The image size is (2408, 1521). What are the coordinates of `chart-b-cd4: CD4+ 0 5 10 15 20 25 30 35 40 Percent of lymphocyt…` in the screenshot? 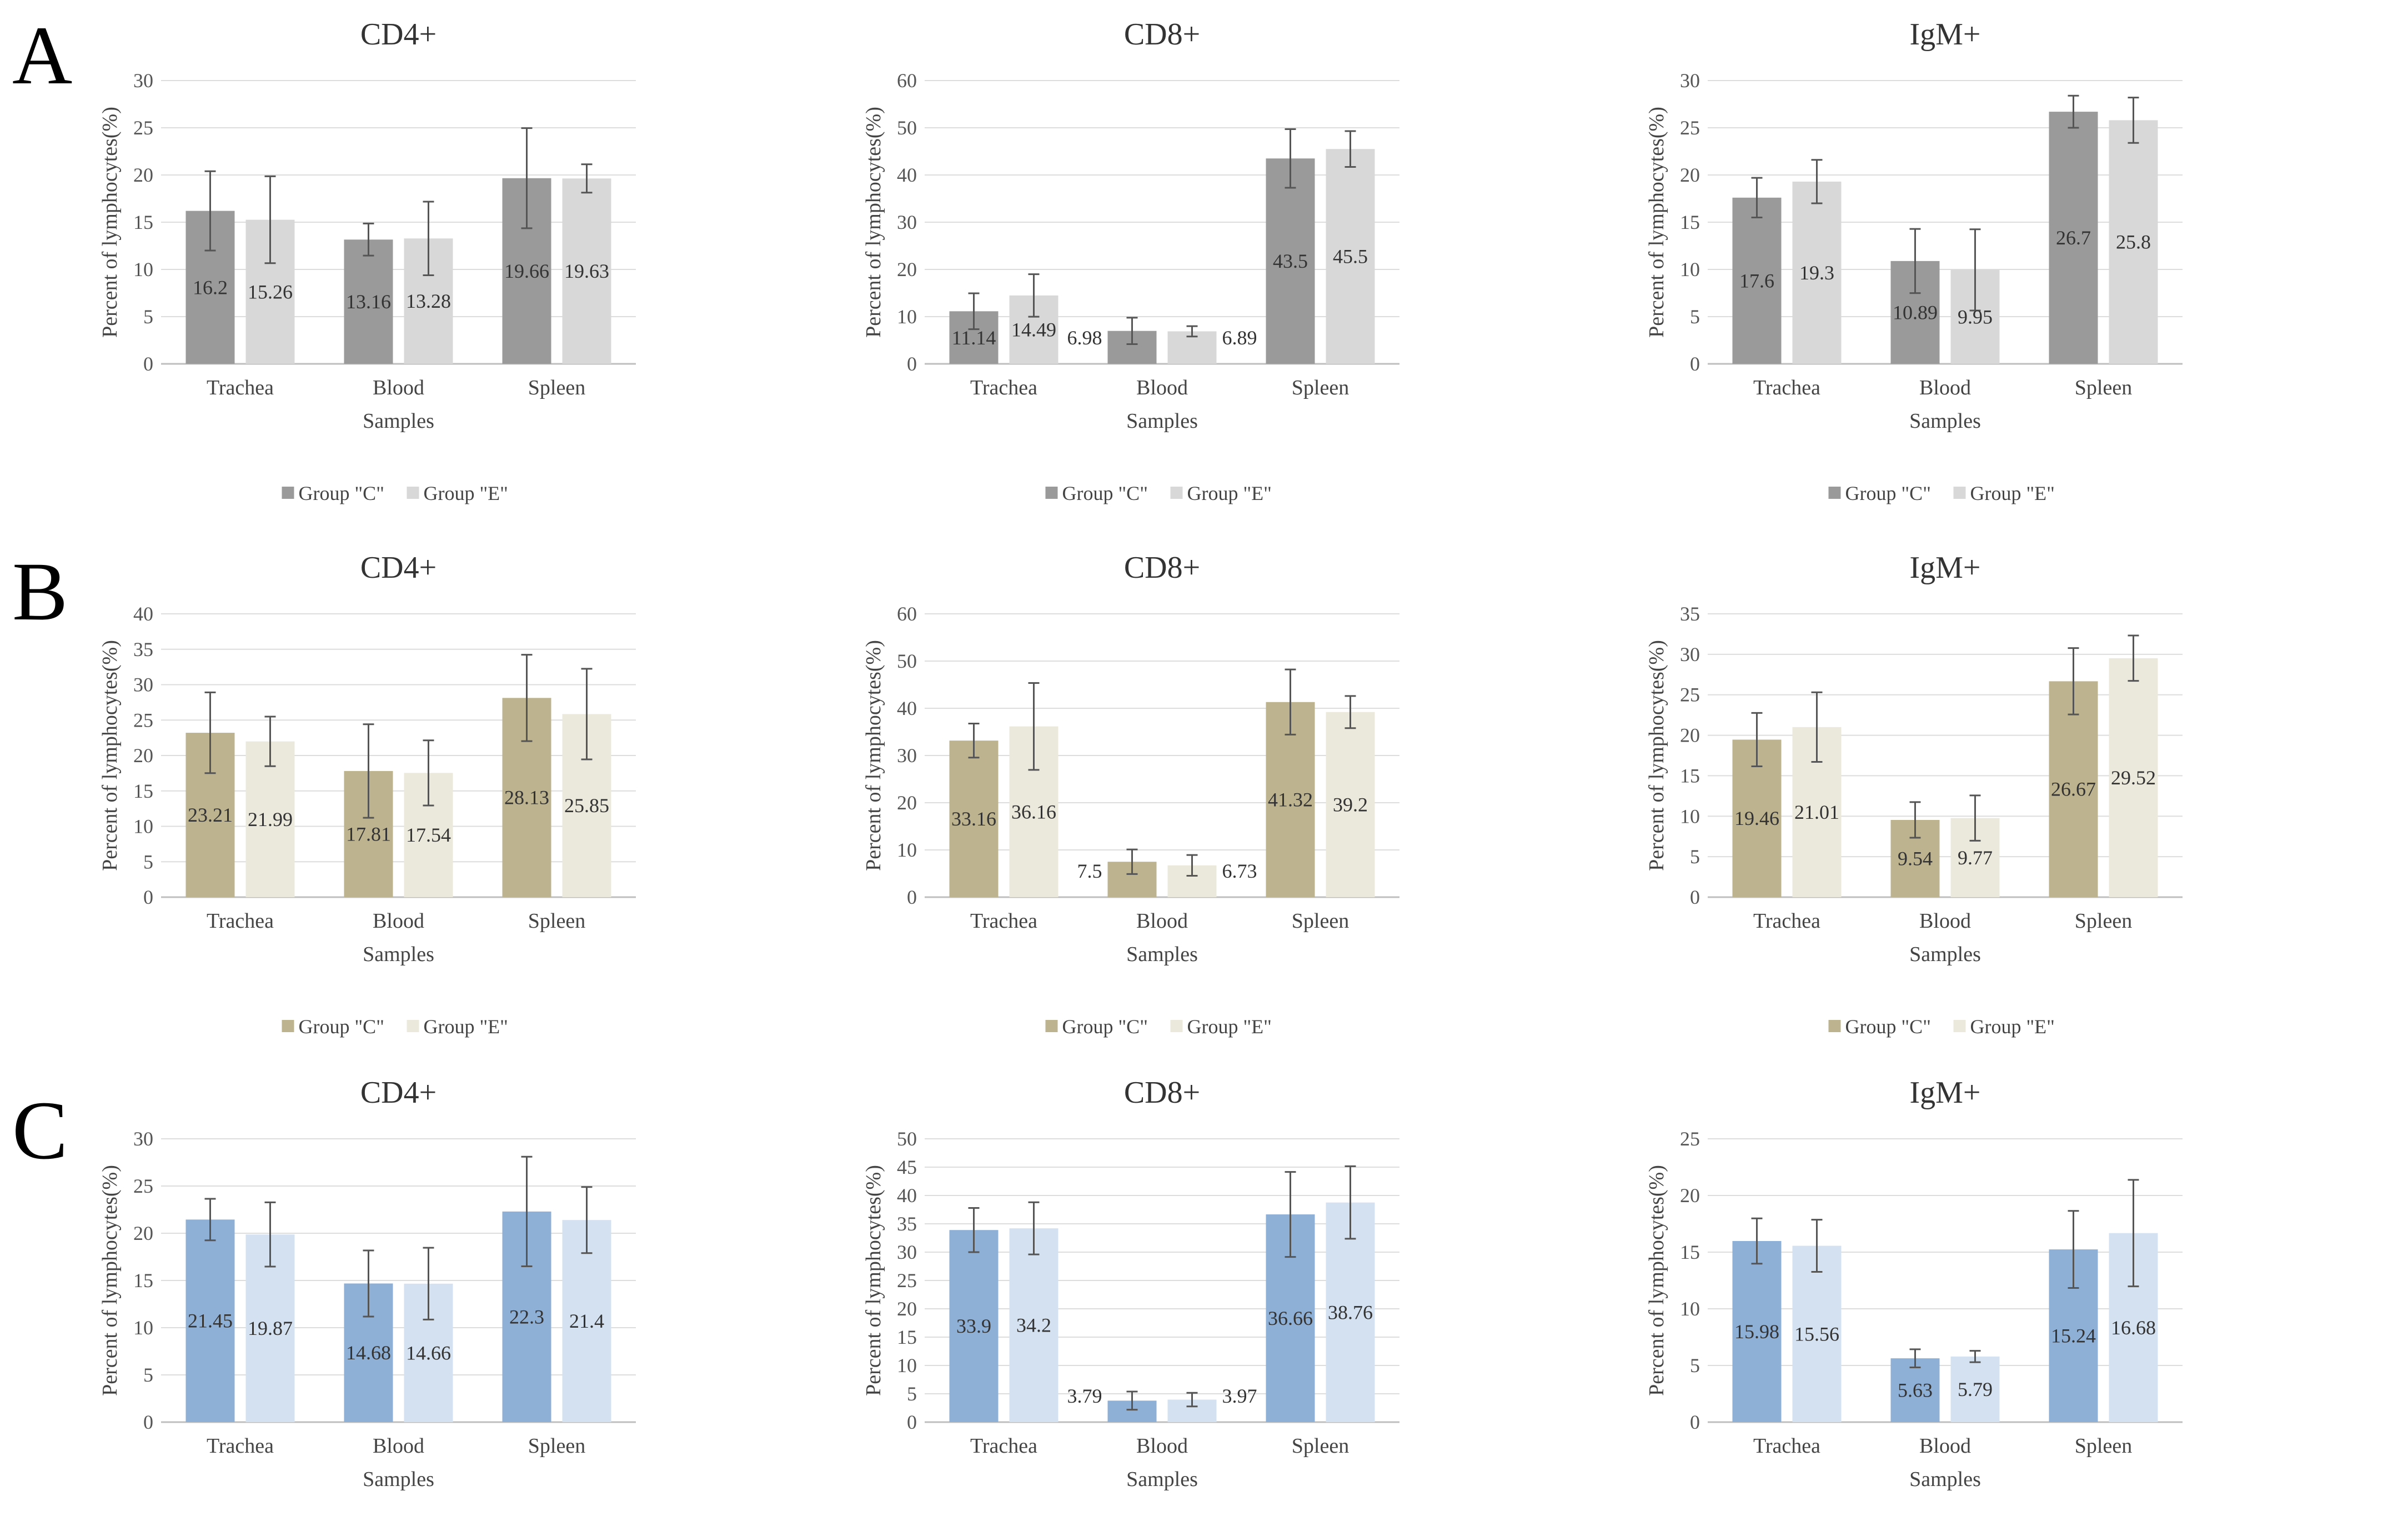 It's located at (367, 794).